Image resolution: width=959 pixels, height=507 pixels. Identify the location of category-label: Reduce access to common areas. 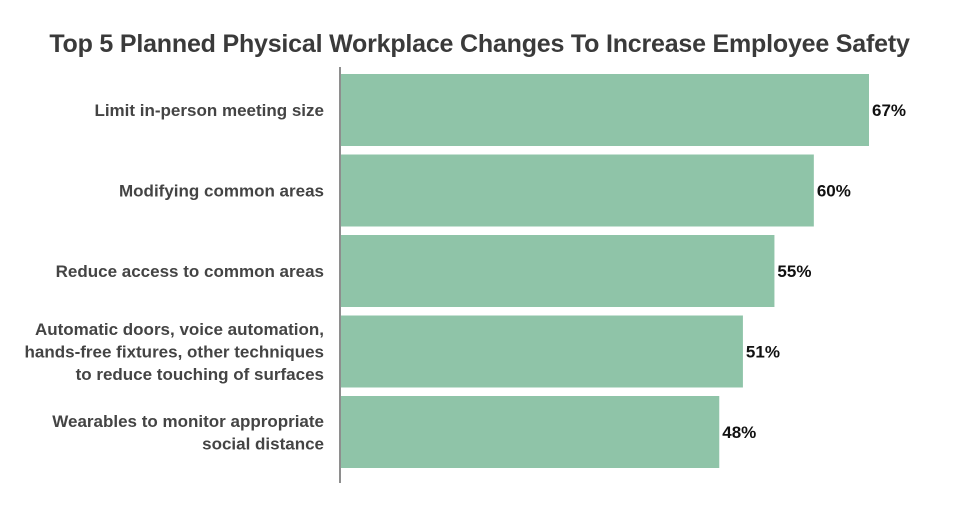
(190, 271).